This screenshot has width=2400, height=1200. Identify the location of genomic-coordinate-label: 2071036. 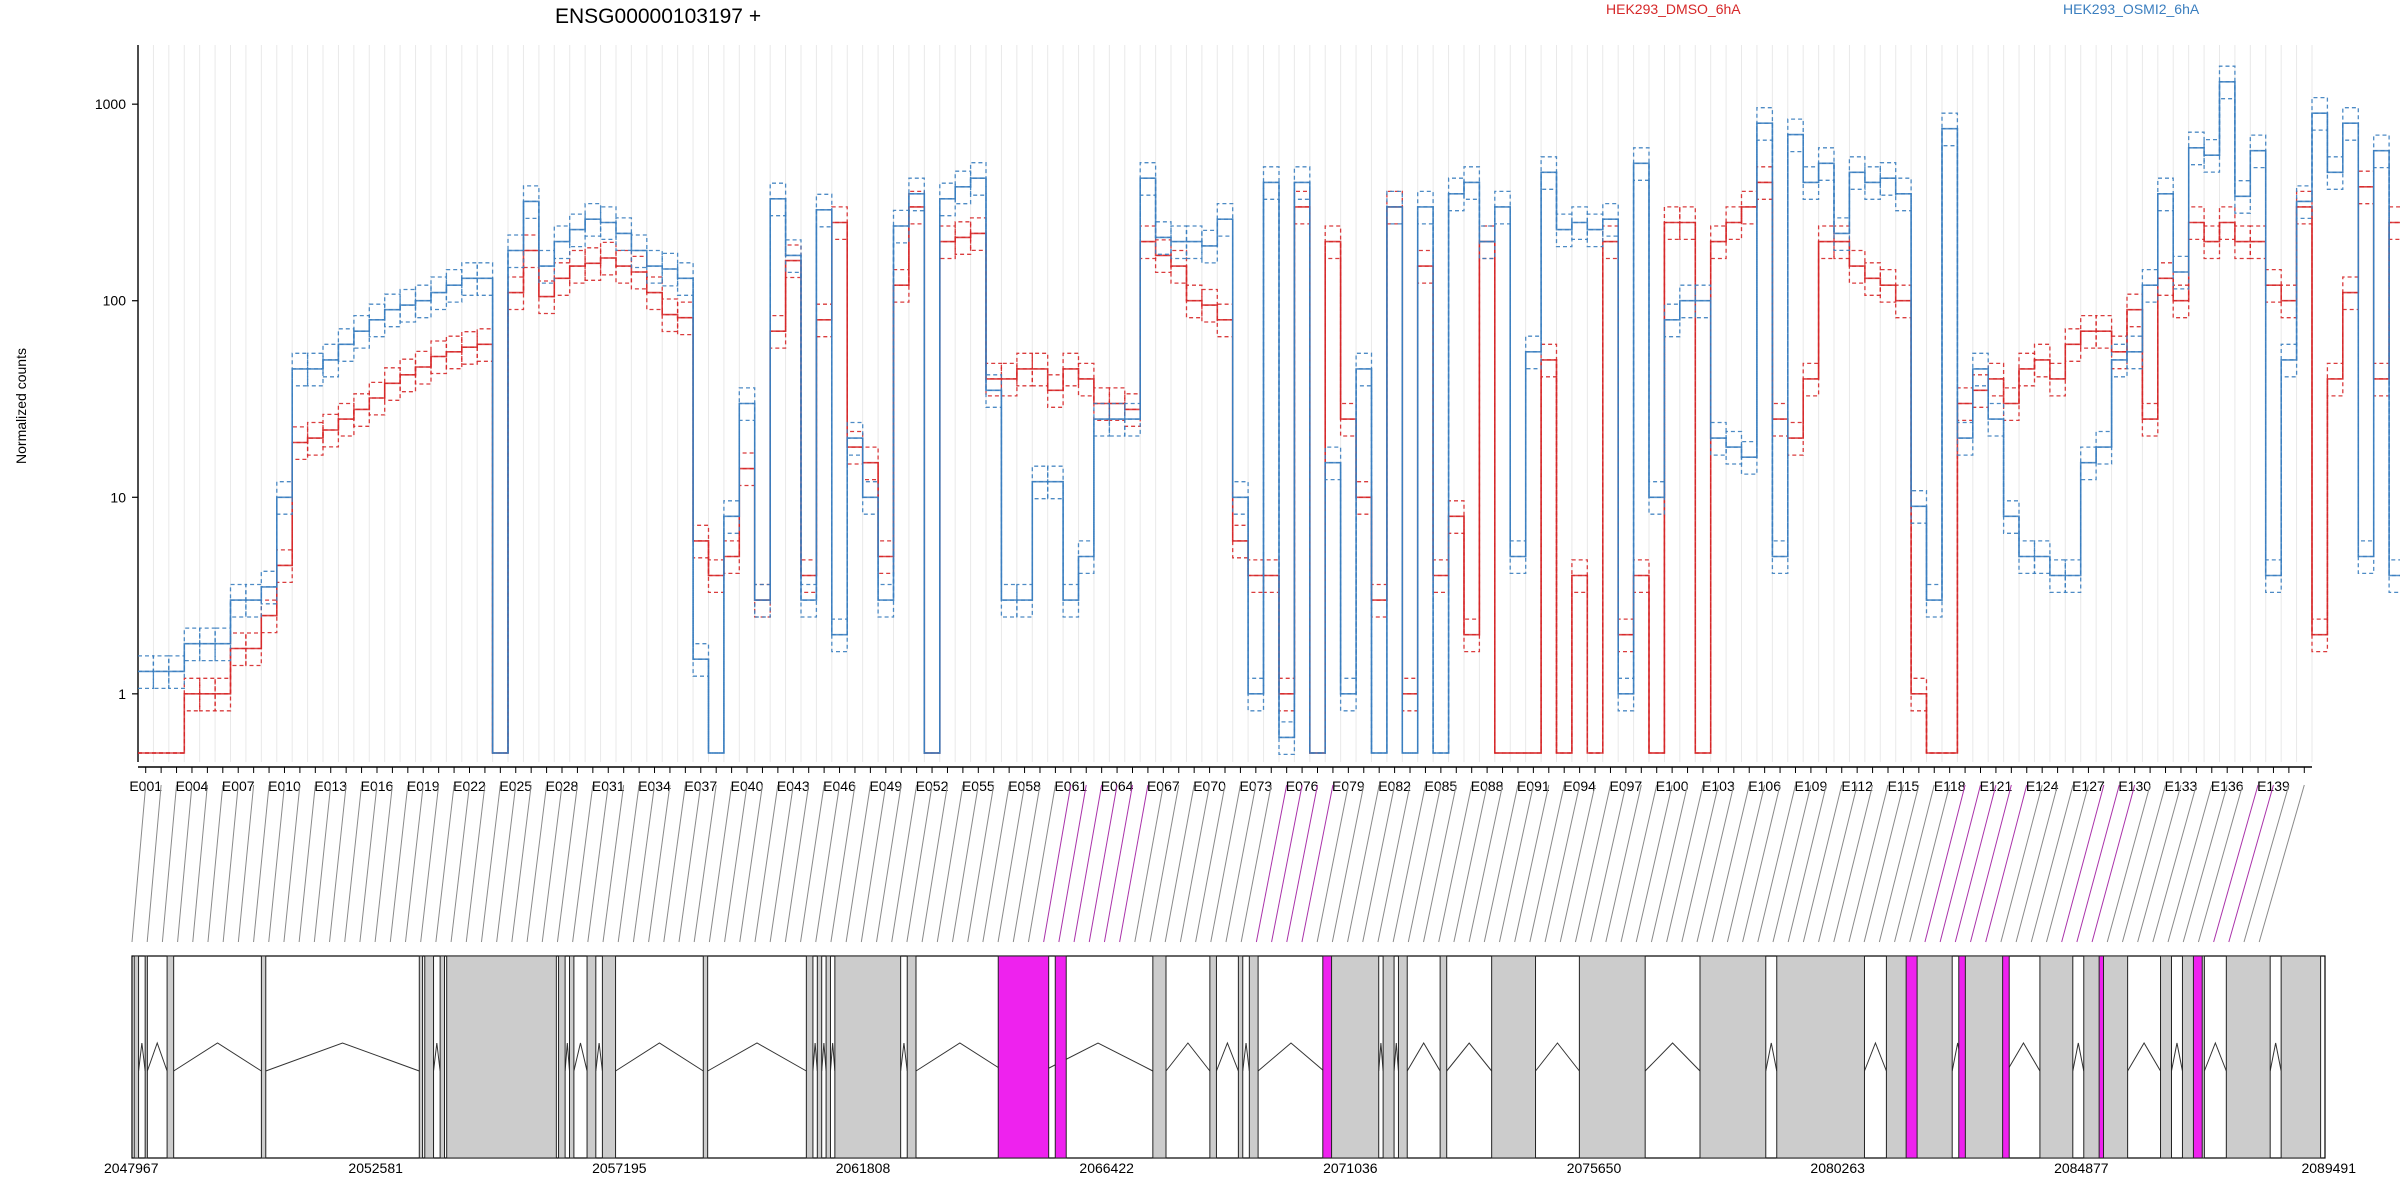
(1350, 1168).